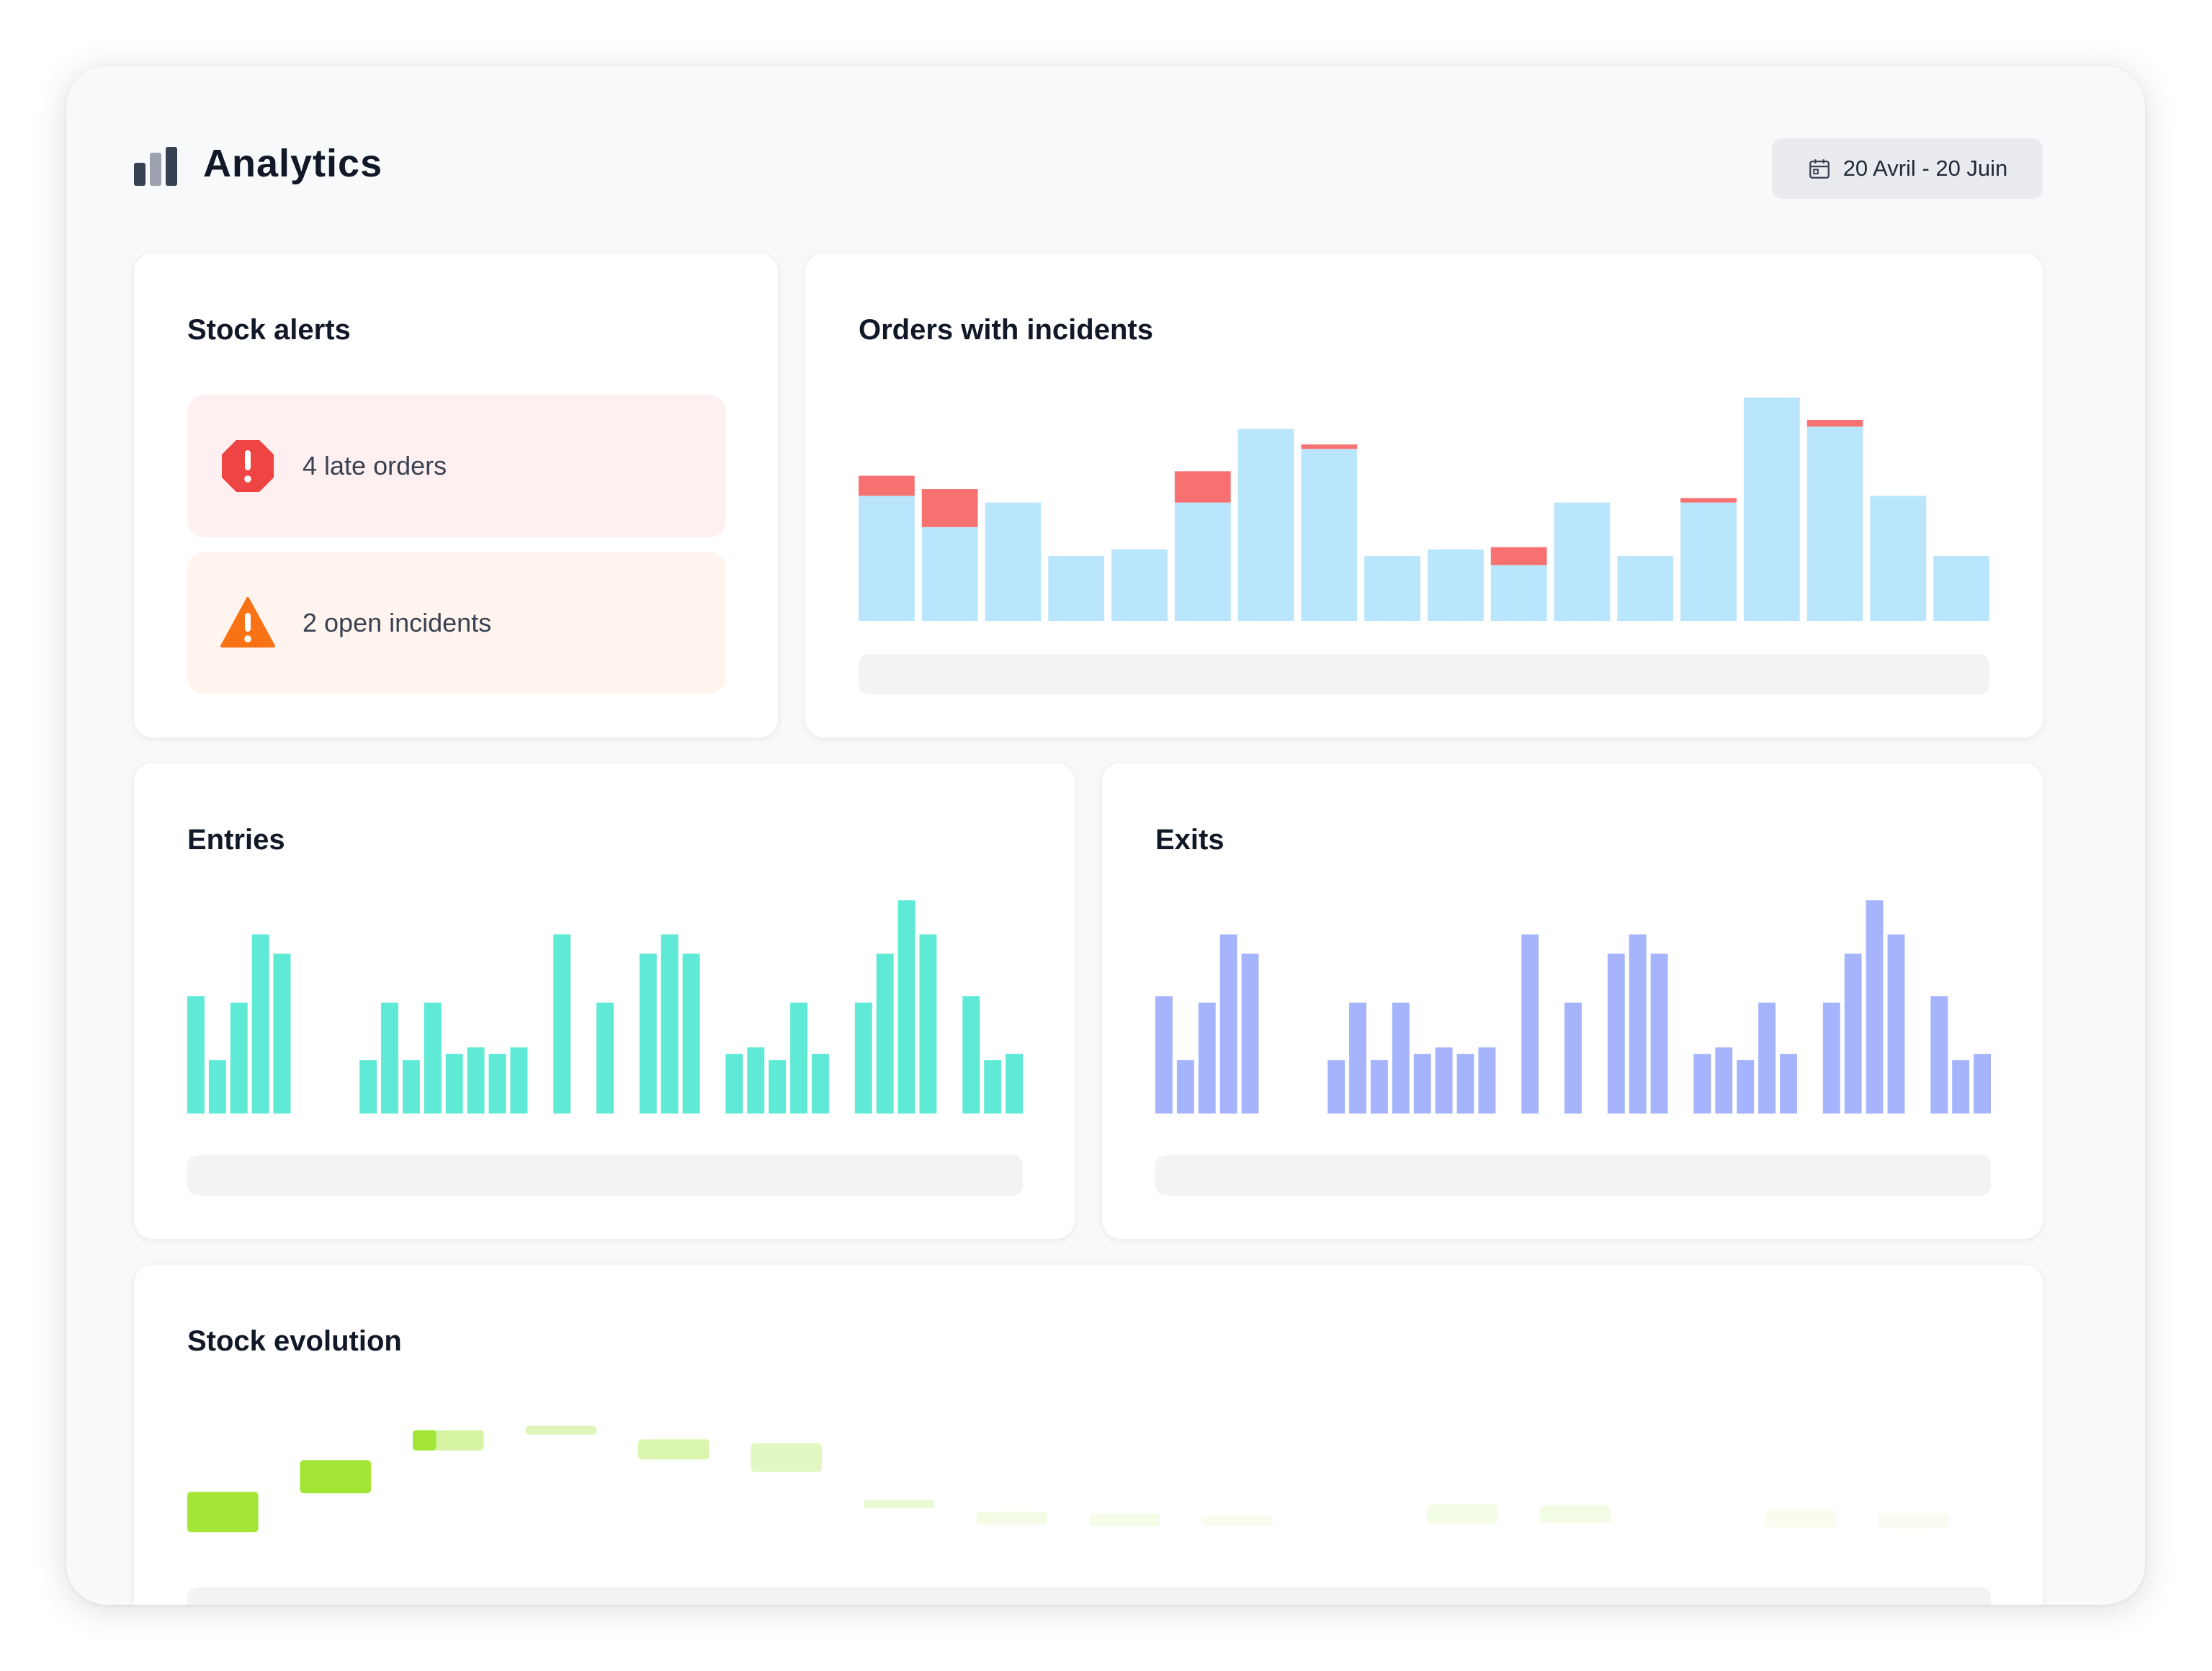  I want to click on stock-evolution-chart, so click(1068, 1479).